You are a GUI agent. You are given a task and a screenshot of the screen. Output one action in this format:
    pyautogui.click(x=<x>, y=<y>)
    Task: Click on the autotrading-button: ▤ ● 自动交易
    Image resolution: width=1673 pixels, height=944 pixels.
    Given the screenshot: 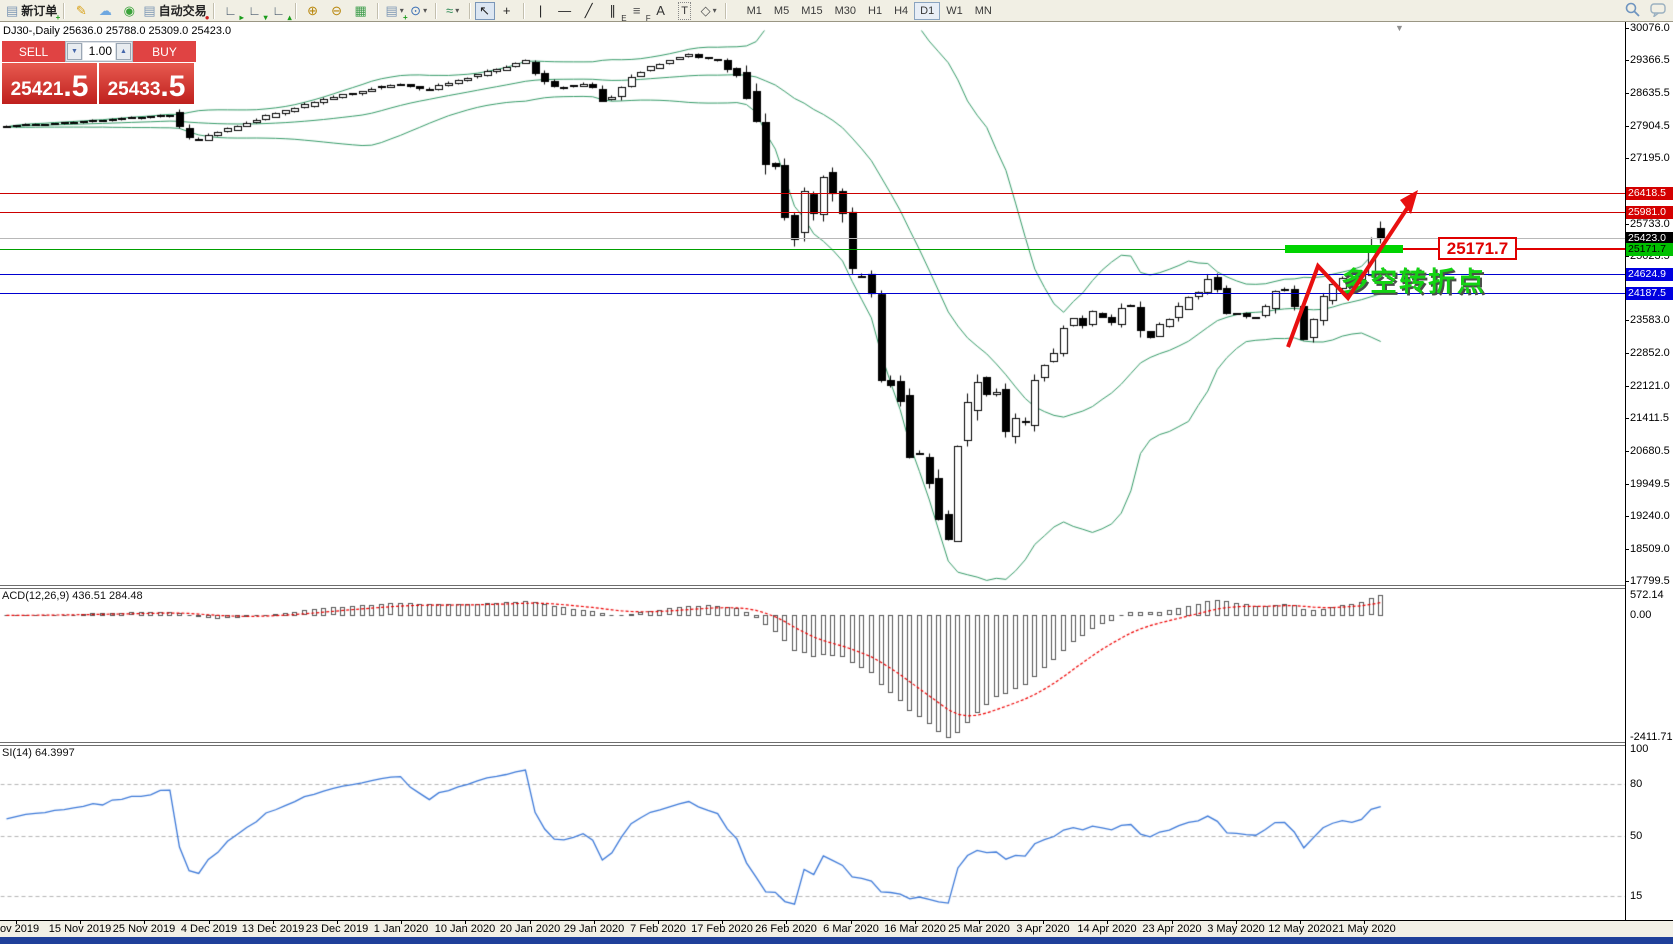 What is the action you would take?
    pyautogui.click(x=176, y=12)
    